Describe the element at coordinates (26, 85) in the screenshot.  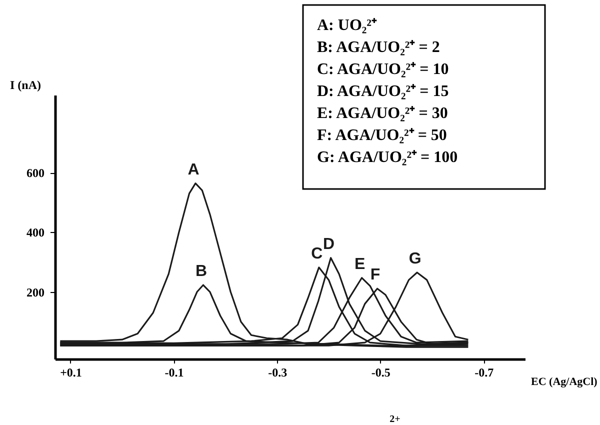
I see `y-axis-title: I (nA)` at that location.